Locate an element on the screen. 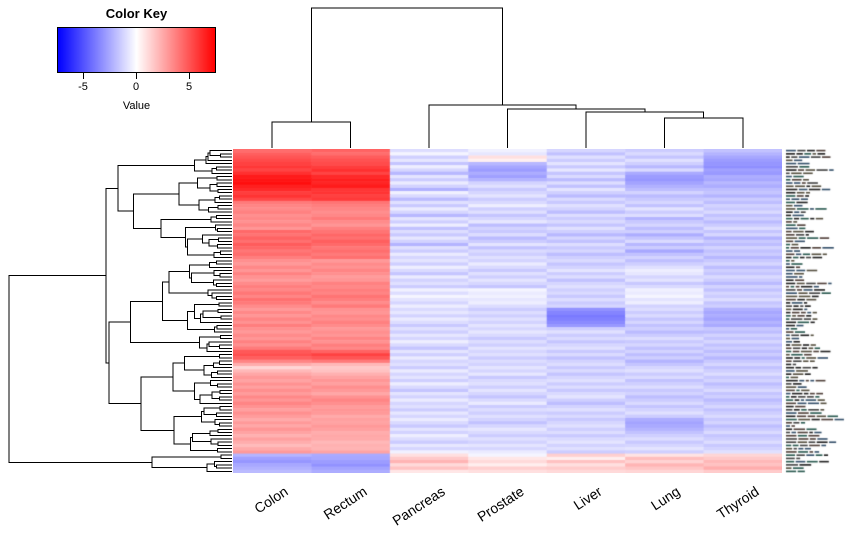 The height and width of the screenshot is (553, 861). column-dendrogram is located at coordinates (507, 77).